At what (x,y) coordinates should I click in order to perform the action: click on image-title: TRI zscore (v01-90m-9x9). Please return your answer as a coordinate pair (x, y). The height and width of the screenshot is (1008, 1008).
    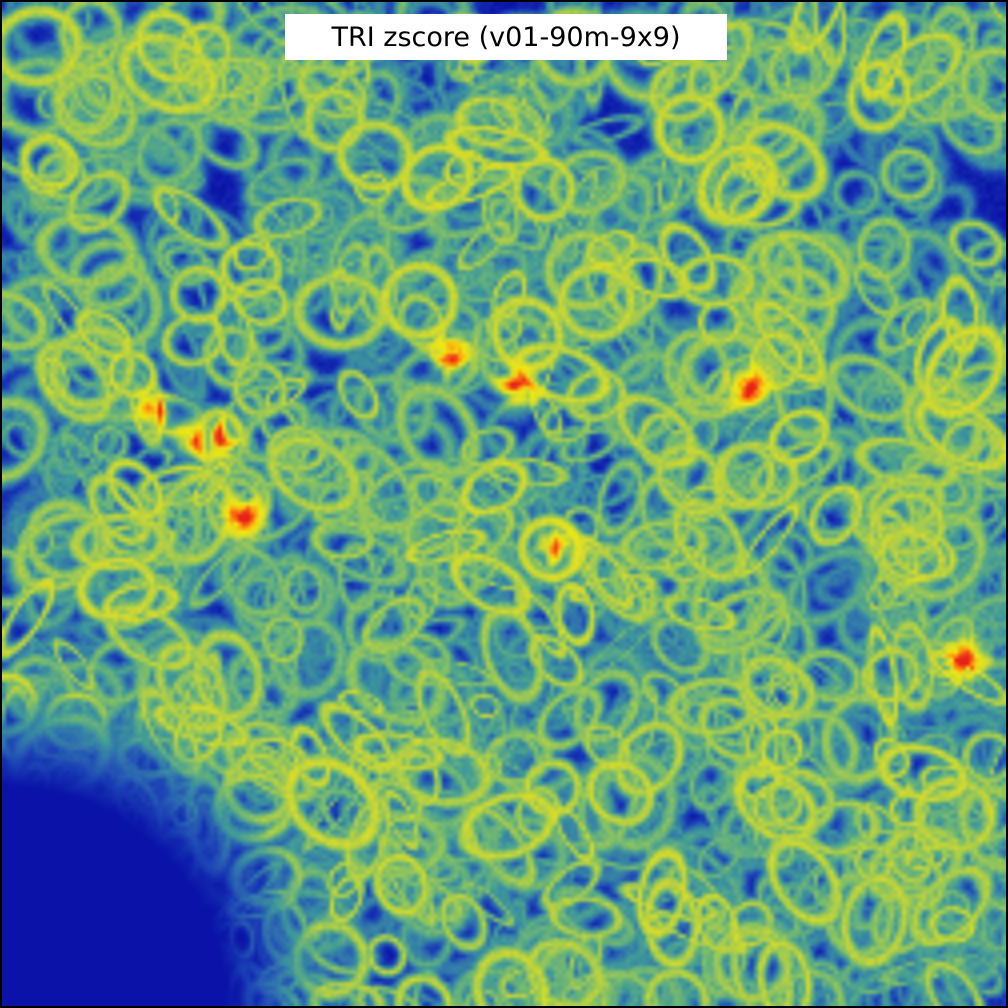
    Looking at the image, I should click on (506, 37).